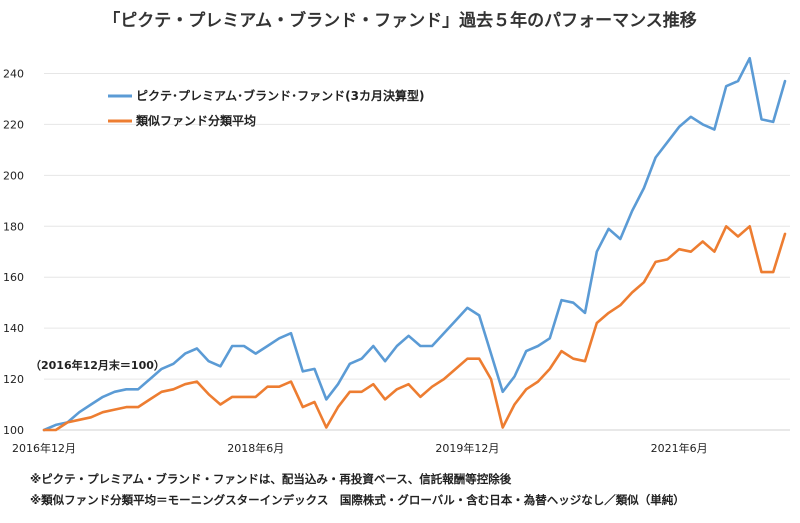 The image size is (800, 523). Describe the element at coordinates (13, 124) in the screenshot. I see `y-tick-label: 220` at that location.